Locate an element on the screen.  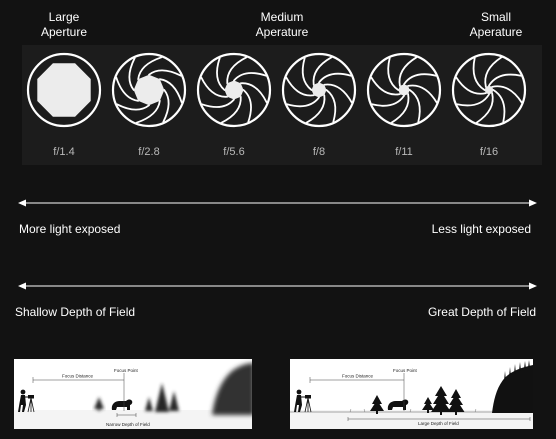
depth-of-field-label: Narrow Depth of Field is located at coordinates (128, 424).